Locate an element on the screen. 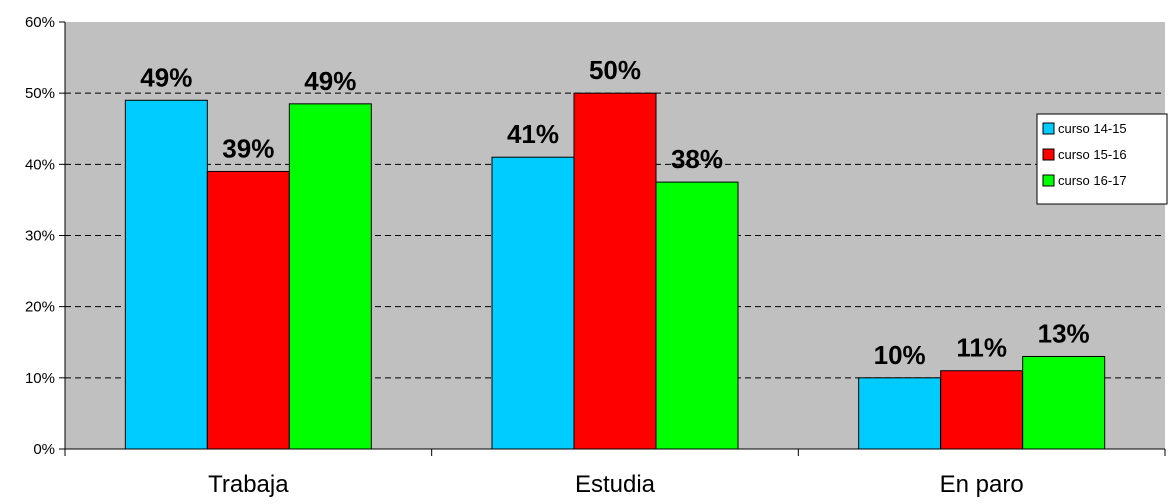 Image resolution: width=1170 pixels, height=504 pixels. legend: curso 14-15 curso 15-16 curso 16-17 is located at coordinates (1102, 159).